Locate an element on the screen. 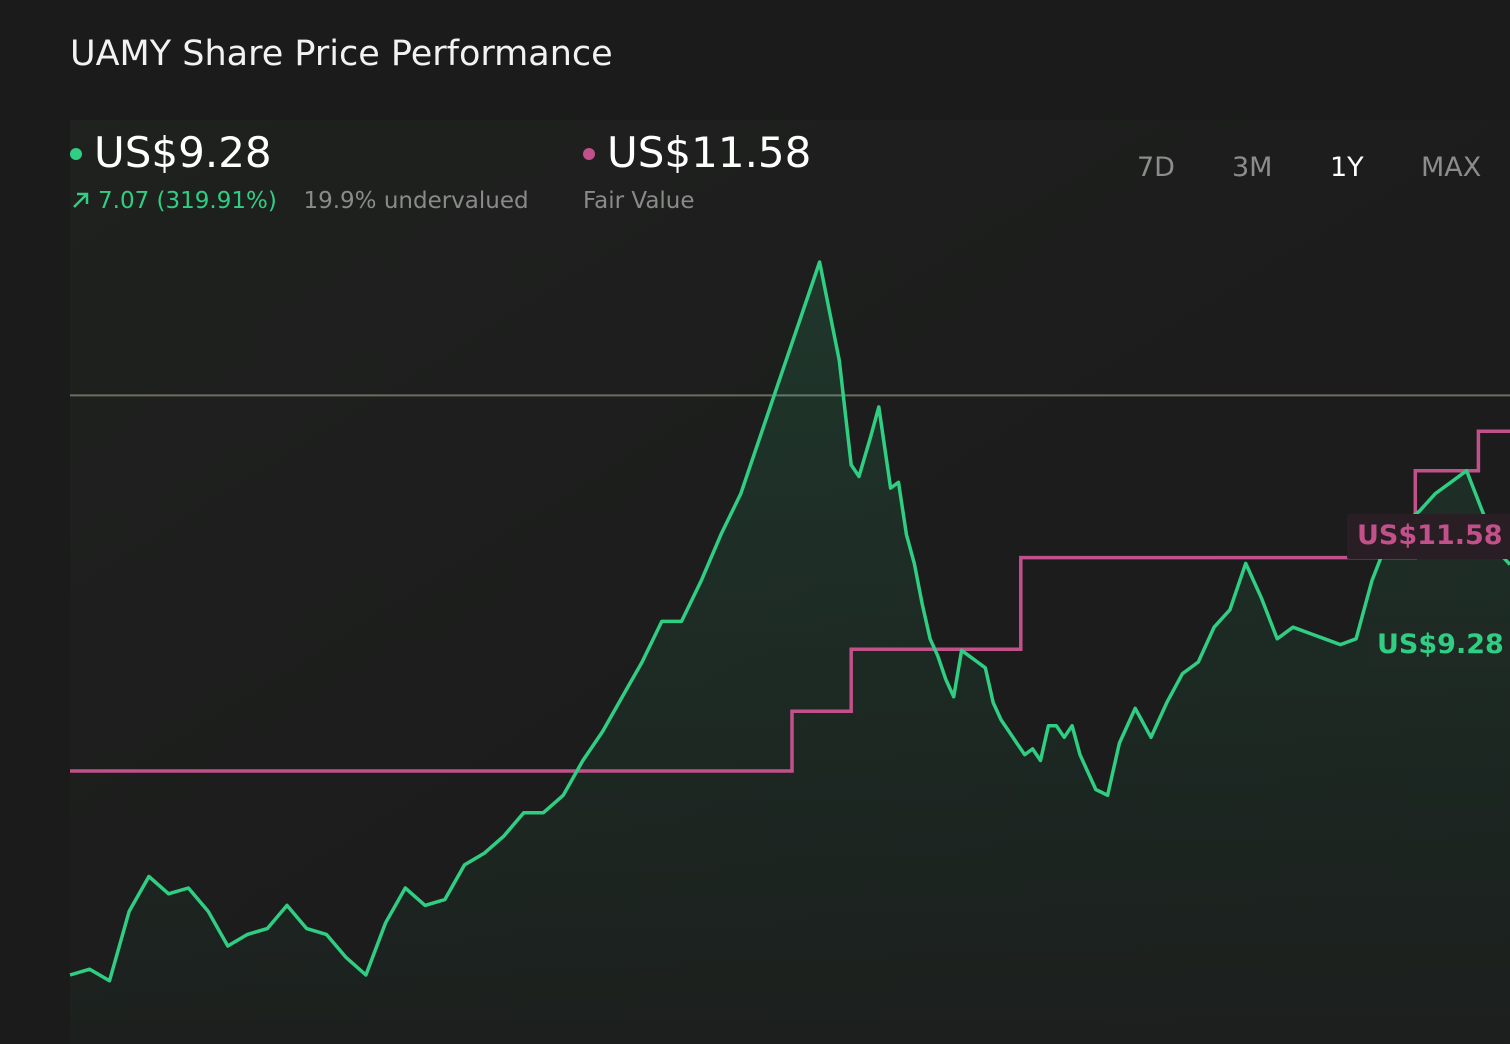  fair-value-label: Fair Value is located at coordinates (639, 201).